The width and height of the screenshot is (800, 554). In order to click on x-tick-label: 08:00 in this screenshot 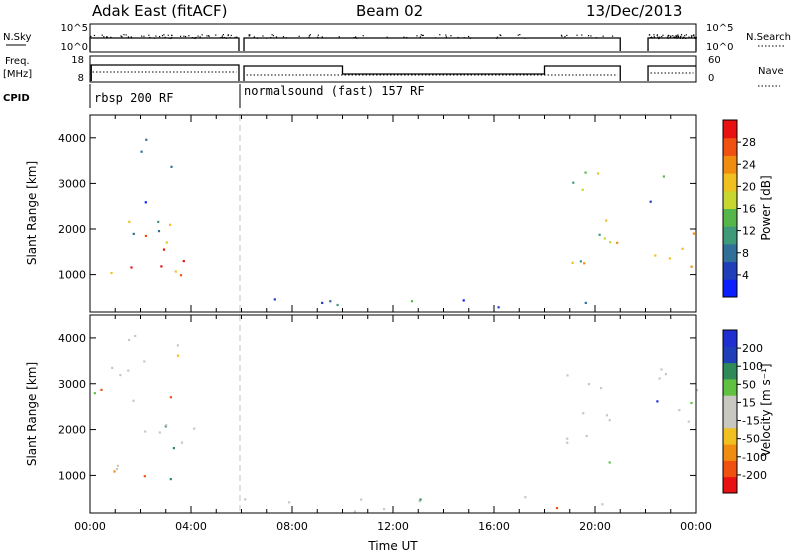, I will do `click(292, 526)`.